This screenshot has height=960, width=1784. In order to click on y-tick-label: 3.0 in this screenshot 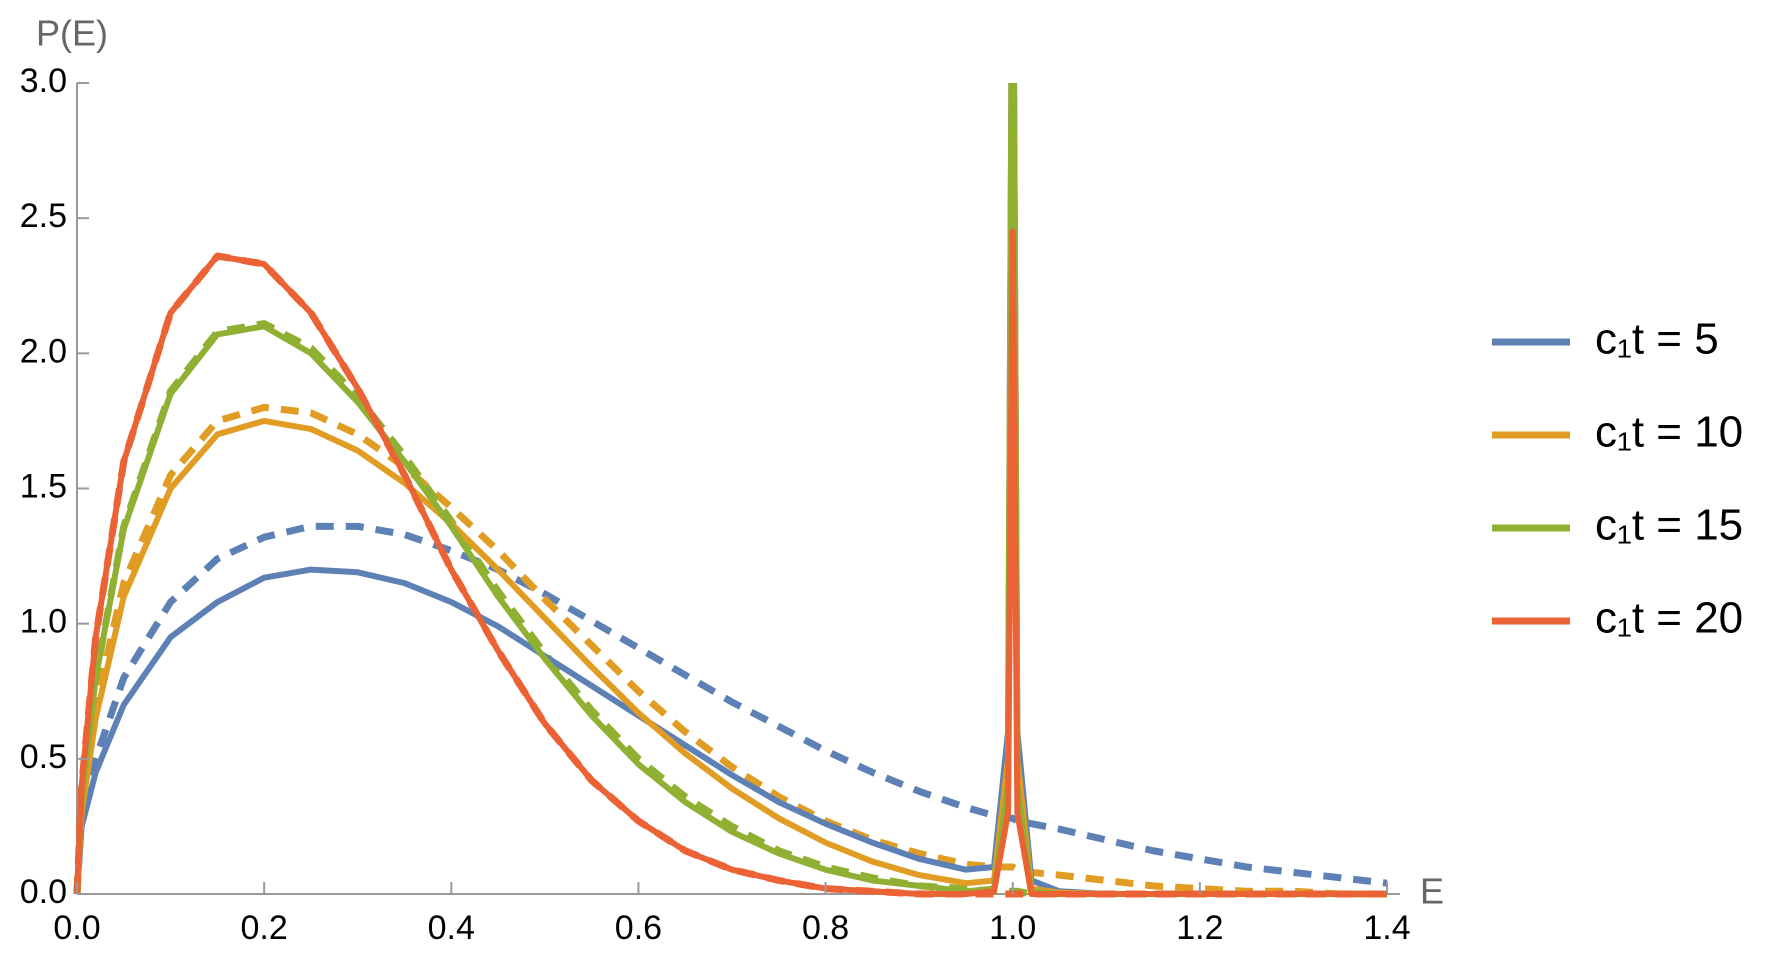, I will do `click(43, 81)`.